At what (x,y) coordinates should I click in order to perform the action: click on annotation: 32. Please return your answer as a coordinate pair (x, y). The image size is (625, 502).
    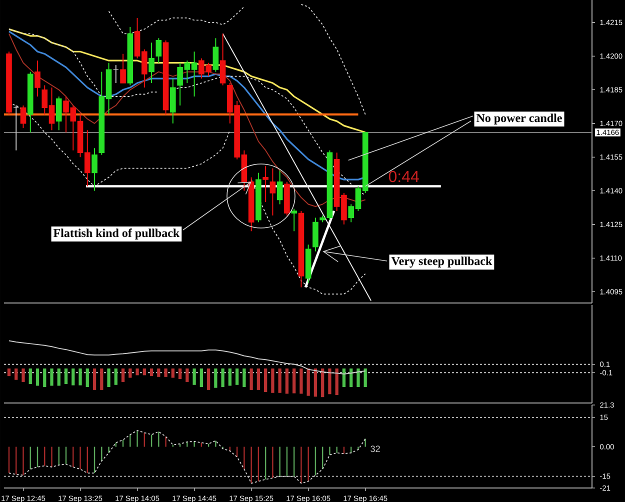
    Looking at the image, I should click on (375, 449).